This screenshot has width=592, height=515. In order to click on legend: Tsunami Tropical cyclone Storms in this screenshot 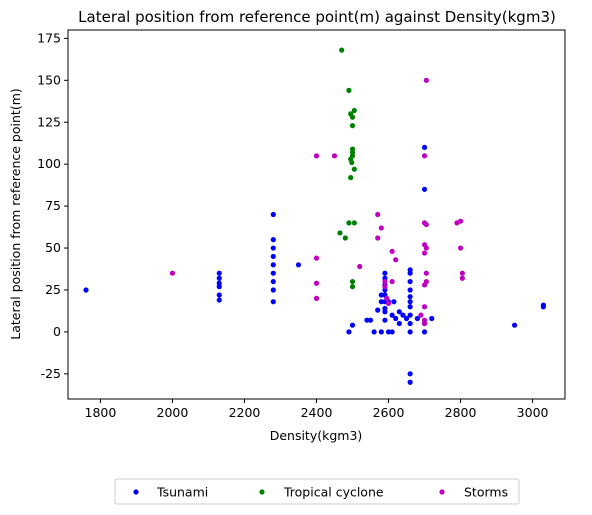, I will do `click(317, 491)`.